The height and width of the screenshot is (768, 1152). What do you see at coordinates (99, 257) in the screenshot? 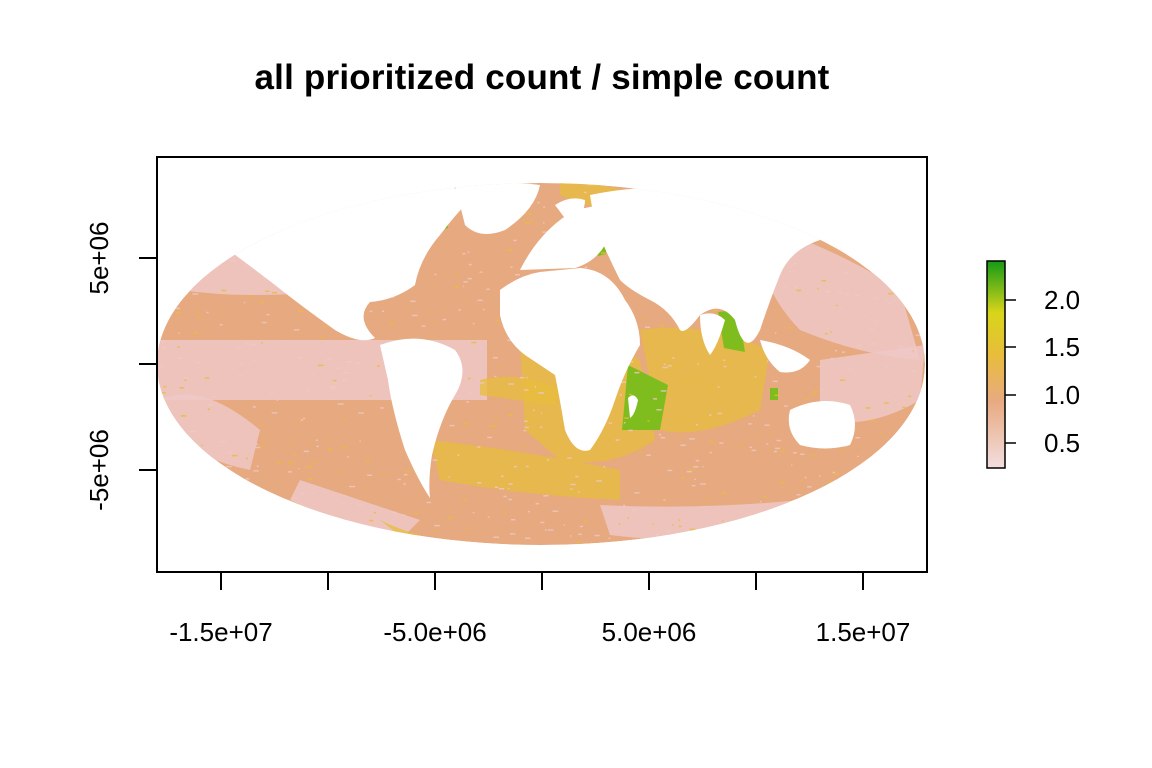
I see `y-tick-label: 5e+06` at bounding box center [99, 257].